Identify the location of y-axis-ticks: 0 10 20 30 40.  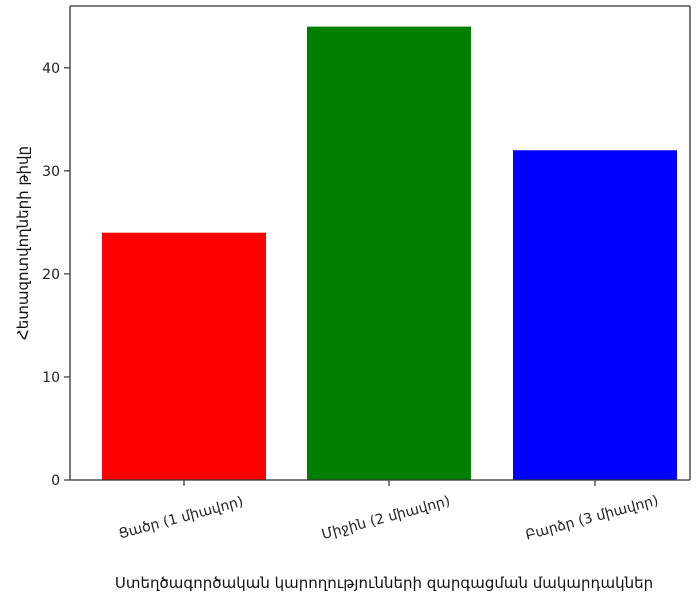
(56, 275).